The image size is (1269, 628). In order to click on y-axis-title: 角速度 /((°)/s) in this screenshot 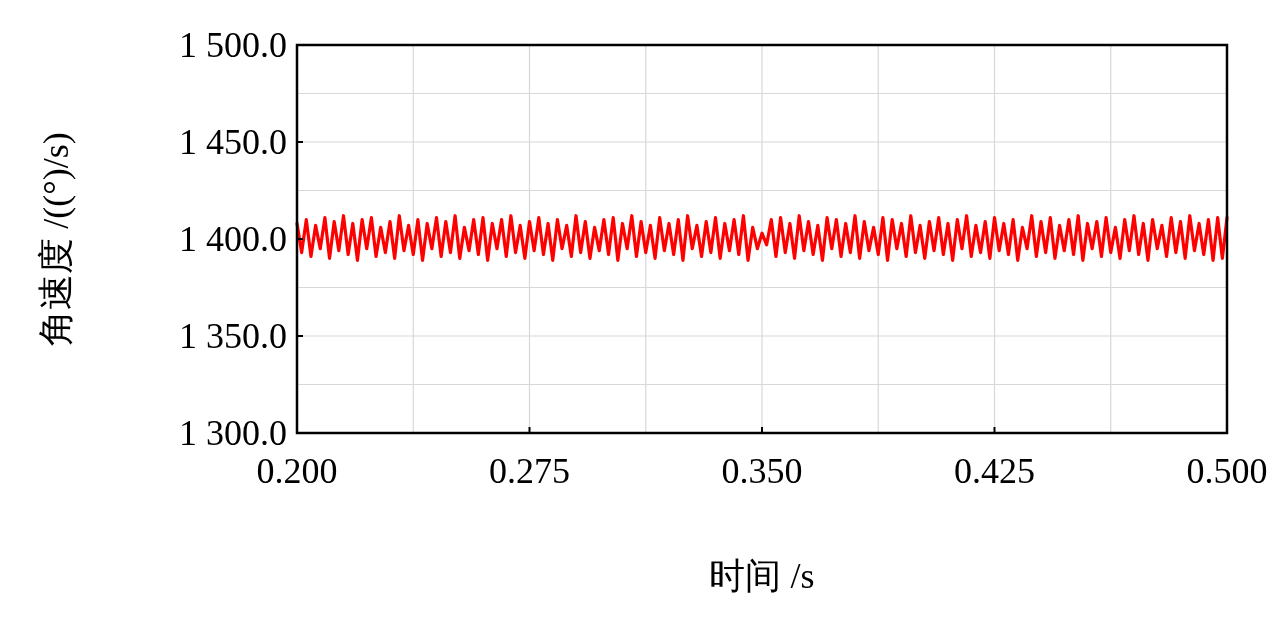, I will do `click(56, 239)`.